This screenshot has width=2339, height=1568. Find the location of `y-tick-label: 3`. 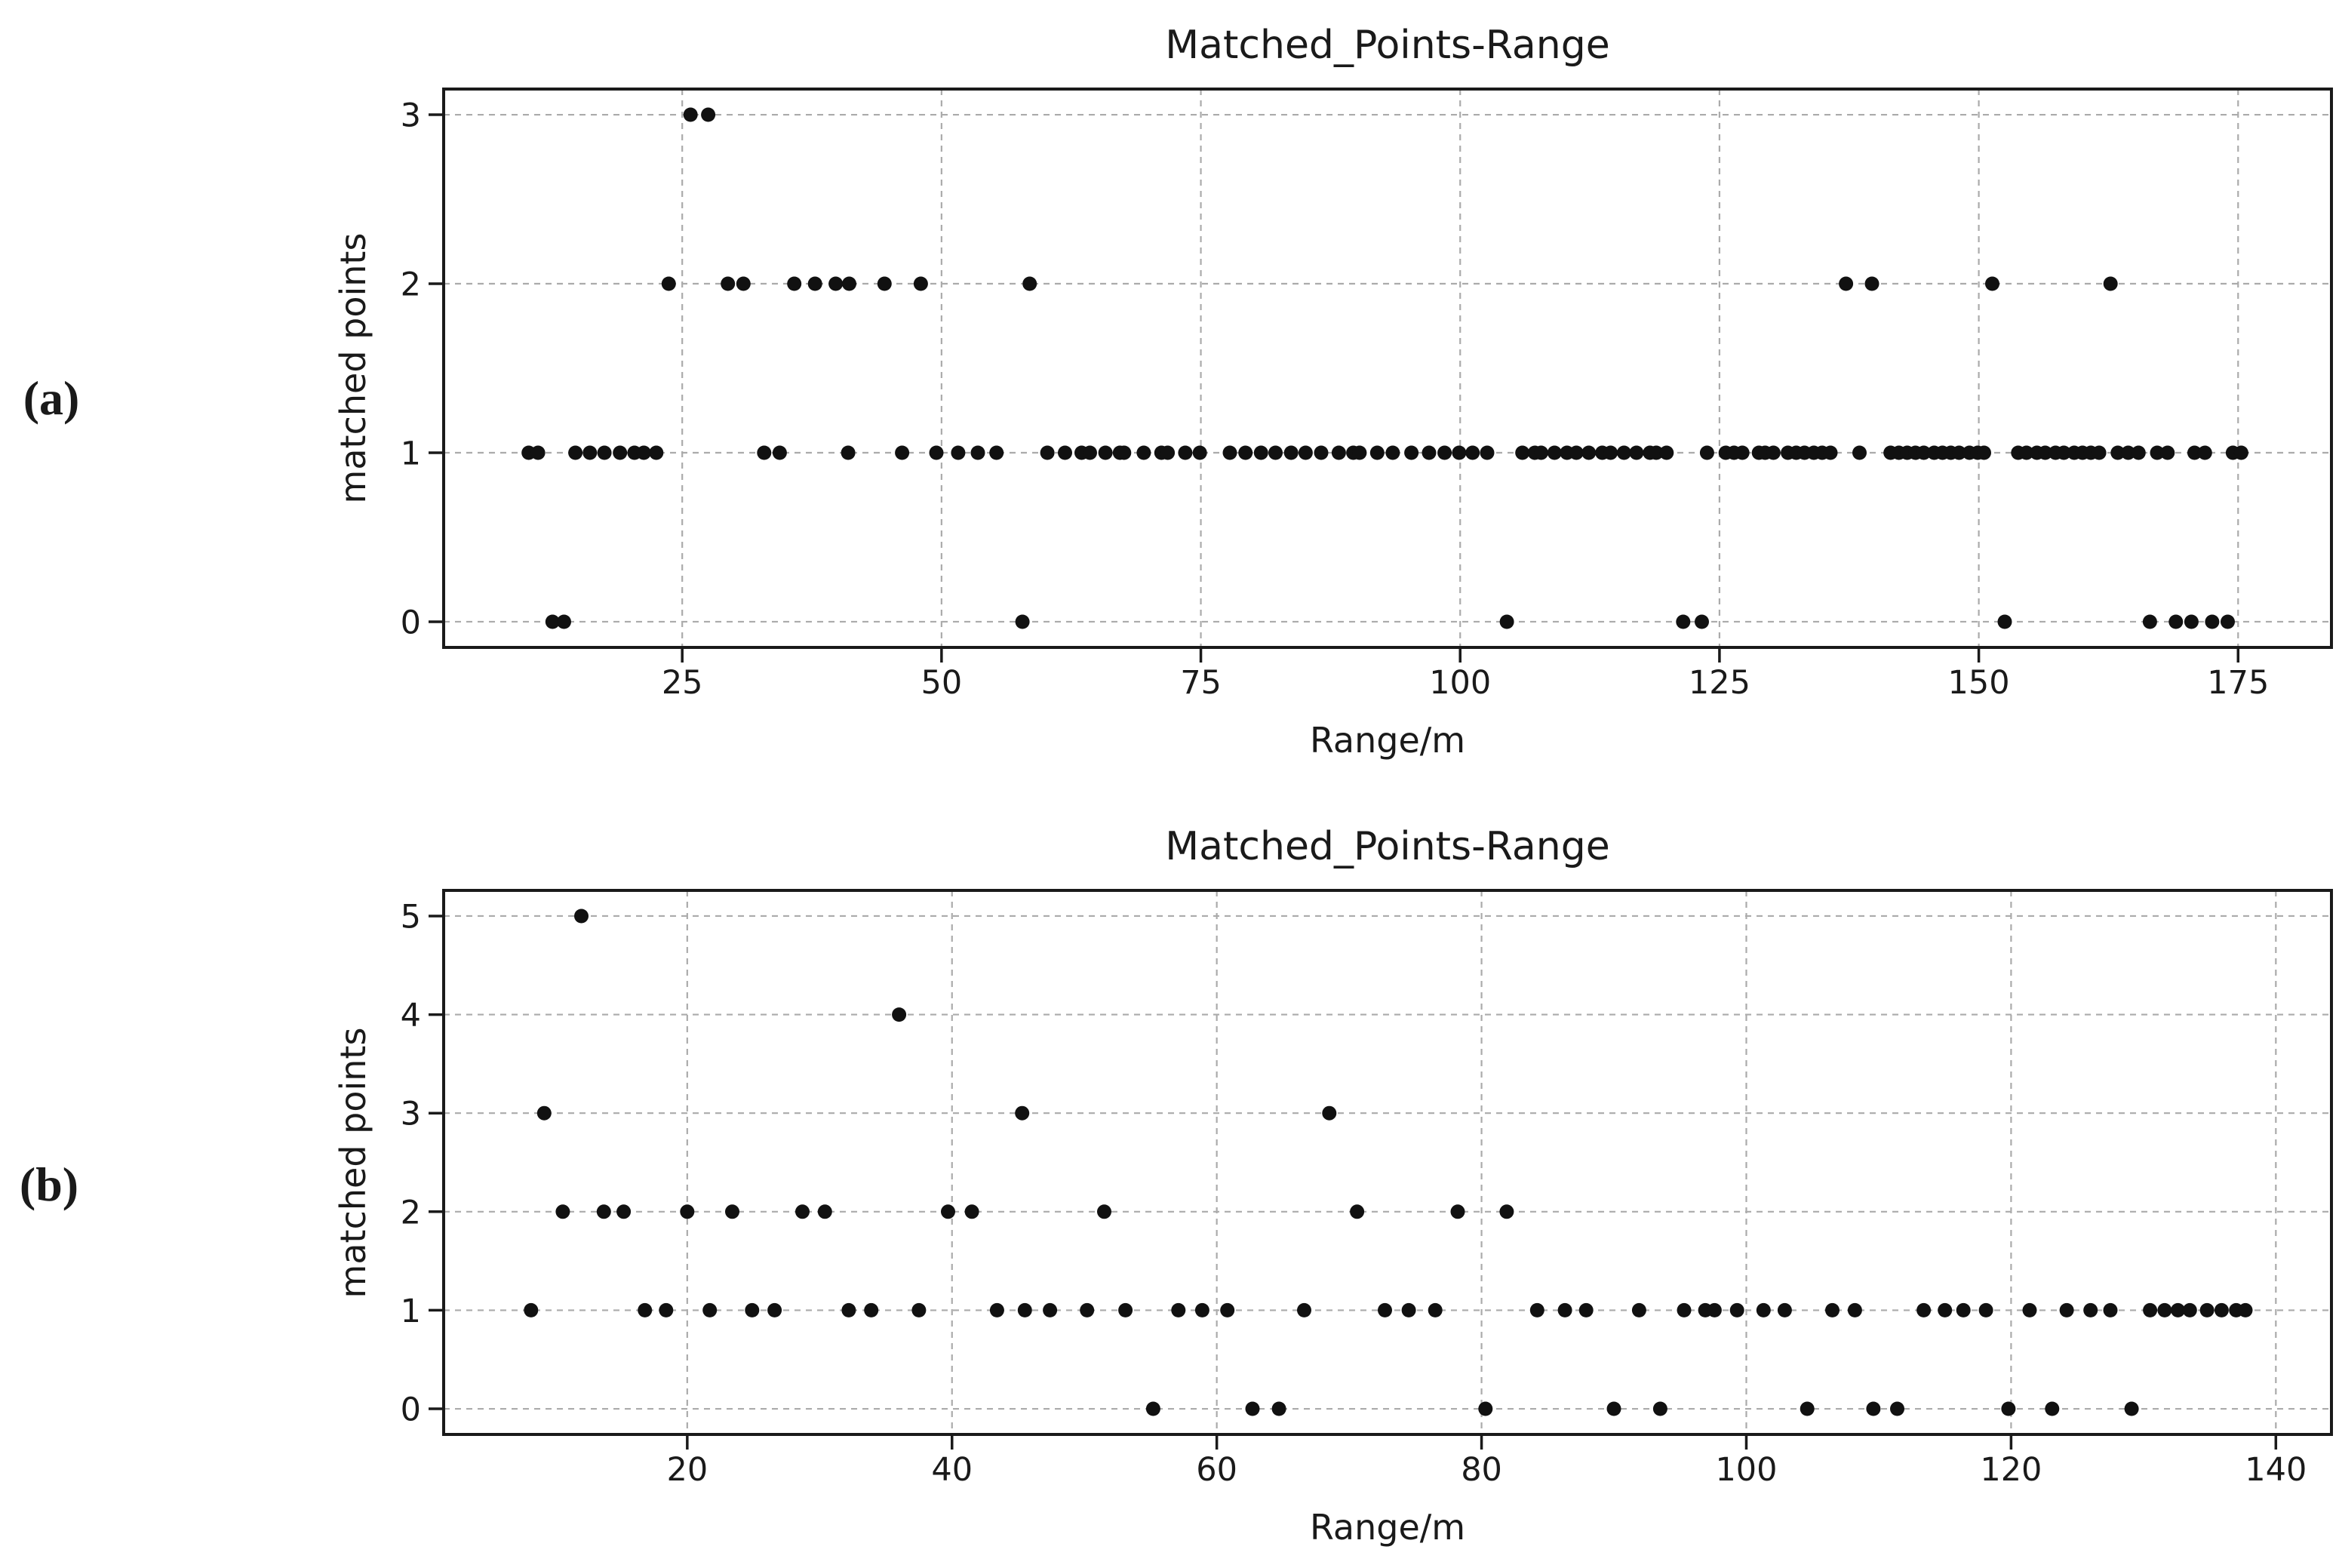

y-tick-label: 3 is located at coordinates (411, 116).